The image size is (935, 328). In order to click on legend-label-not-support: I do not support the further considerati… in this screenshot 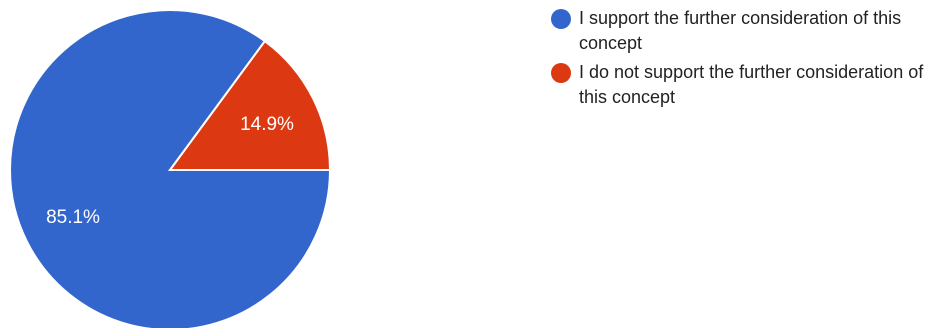, I will do `click(751, 84)`.